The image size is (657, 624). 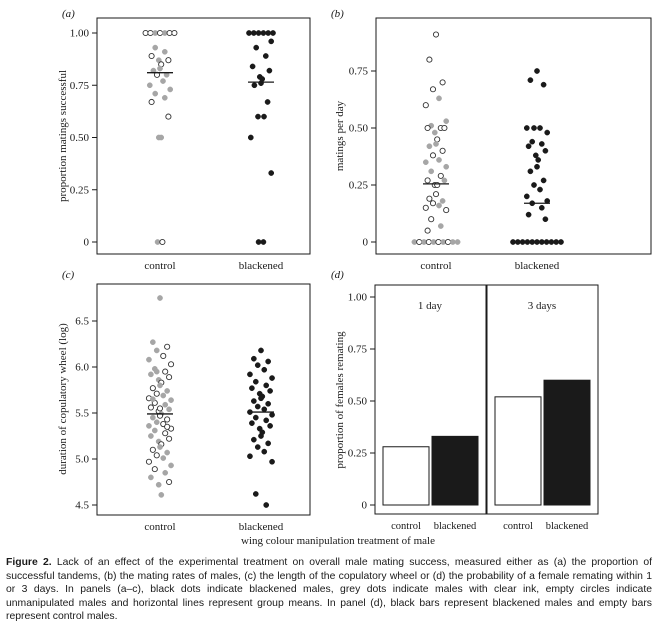 I want to click on ytick-label: 1.00, so click(x=358, y=298).